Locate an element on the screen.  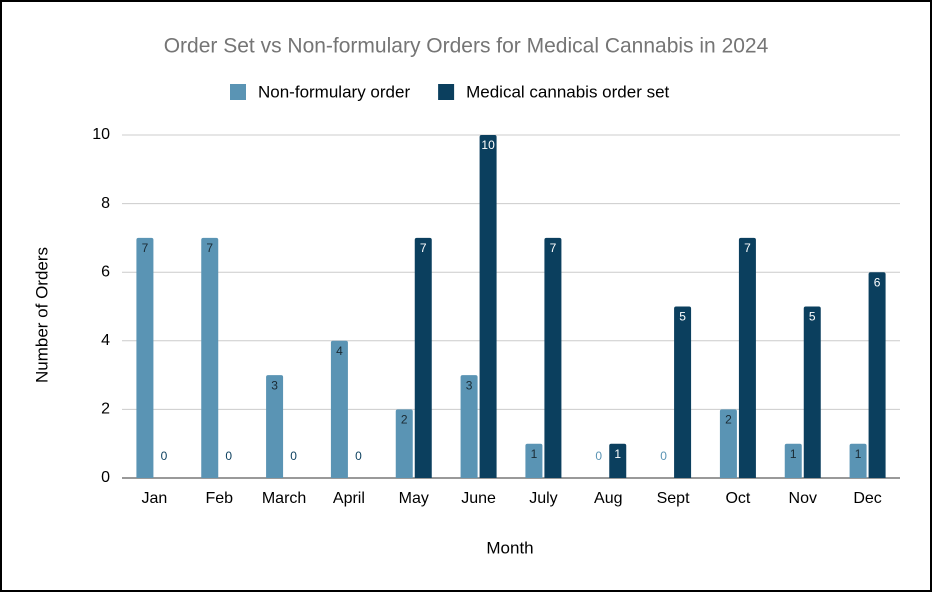
legend-label: Medical cannabis order set is located at coordinates (567, 91).